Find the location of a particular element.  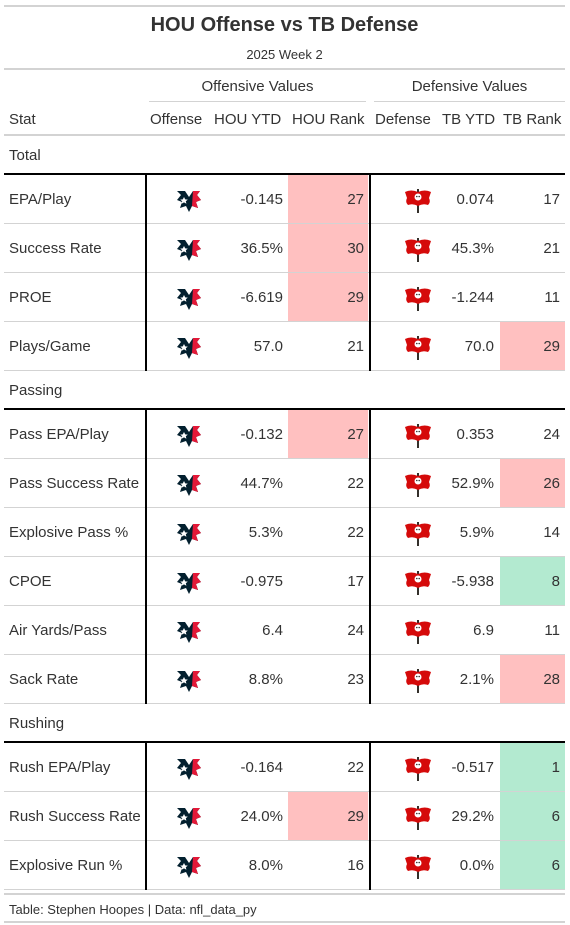

stat-name: Rush Success Rate is located at coordinates (75, 816).